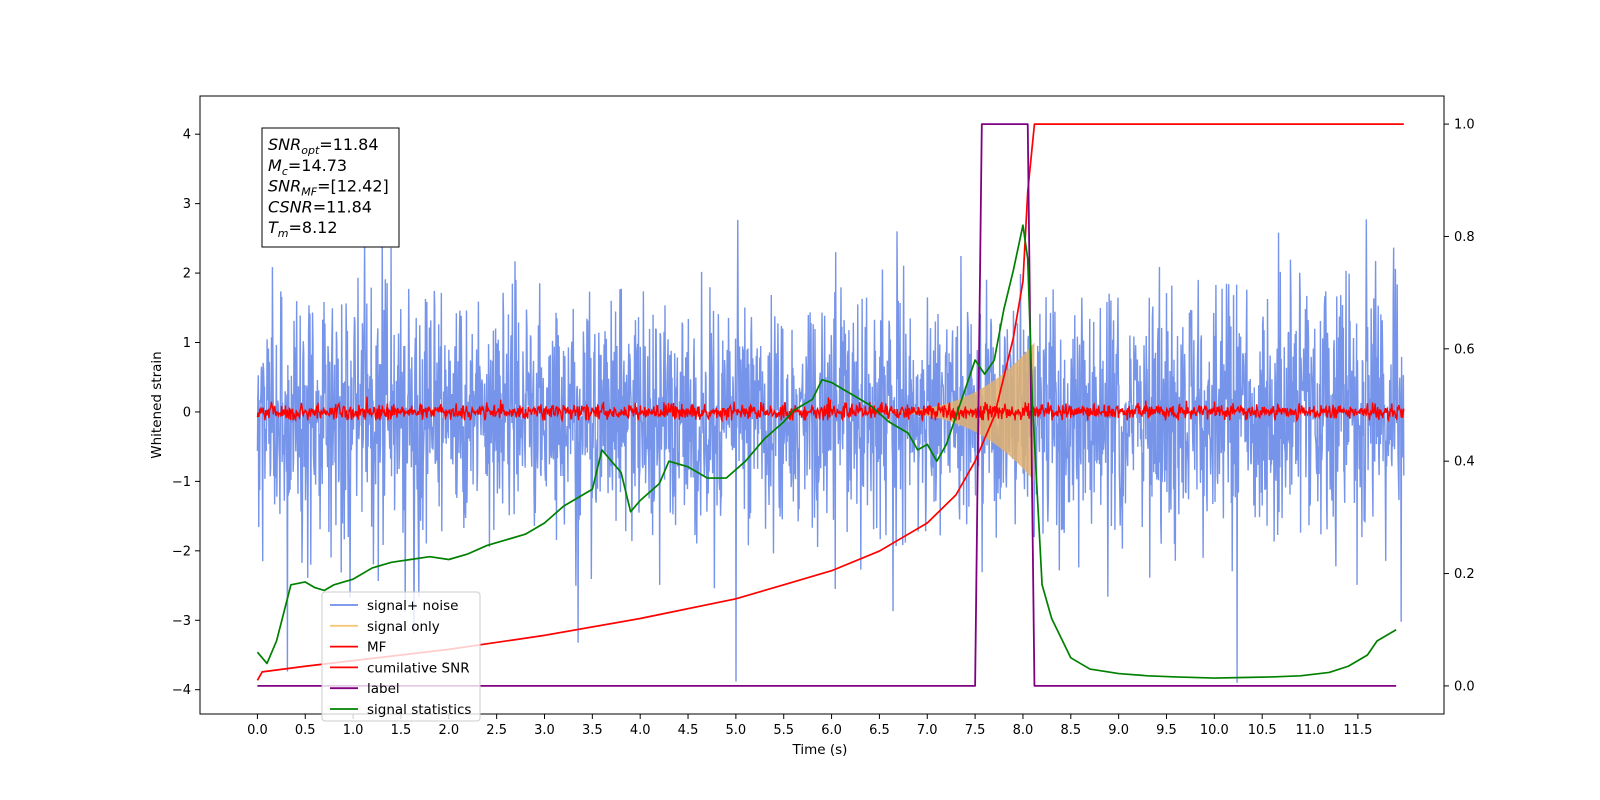  I want to click on y-tick-label: −2, so click(181, 551).